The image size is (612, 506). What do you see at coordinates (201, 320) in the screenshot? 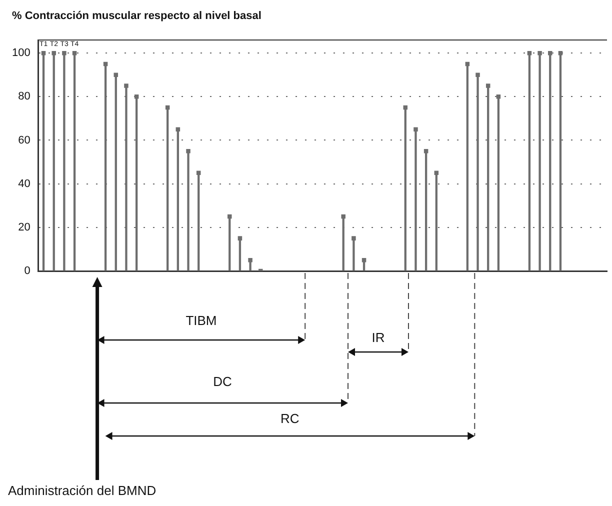
I see `text: TIBM` at bounding box center [201, 320].